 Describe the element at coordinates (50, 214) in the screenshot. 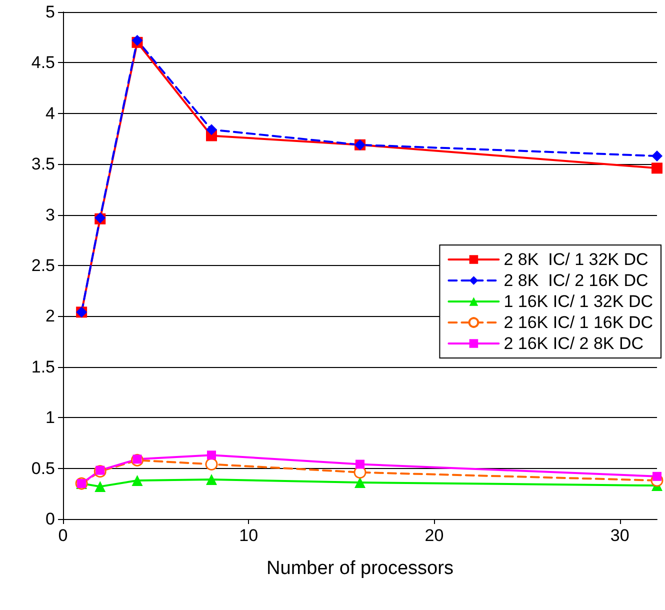

I see `y-tick-label: 3` at that location.